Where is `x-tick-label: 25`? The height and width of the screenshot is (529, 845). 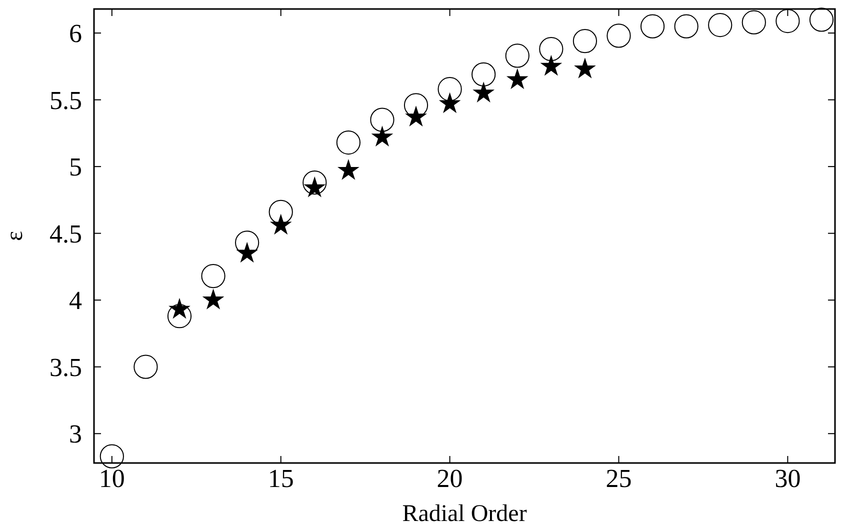 x-tick-label: 25 is located at coordinates (619, 478).